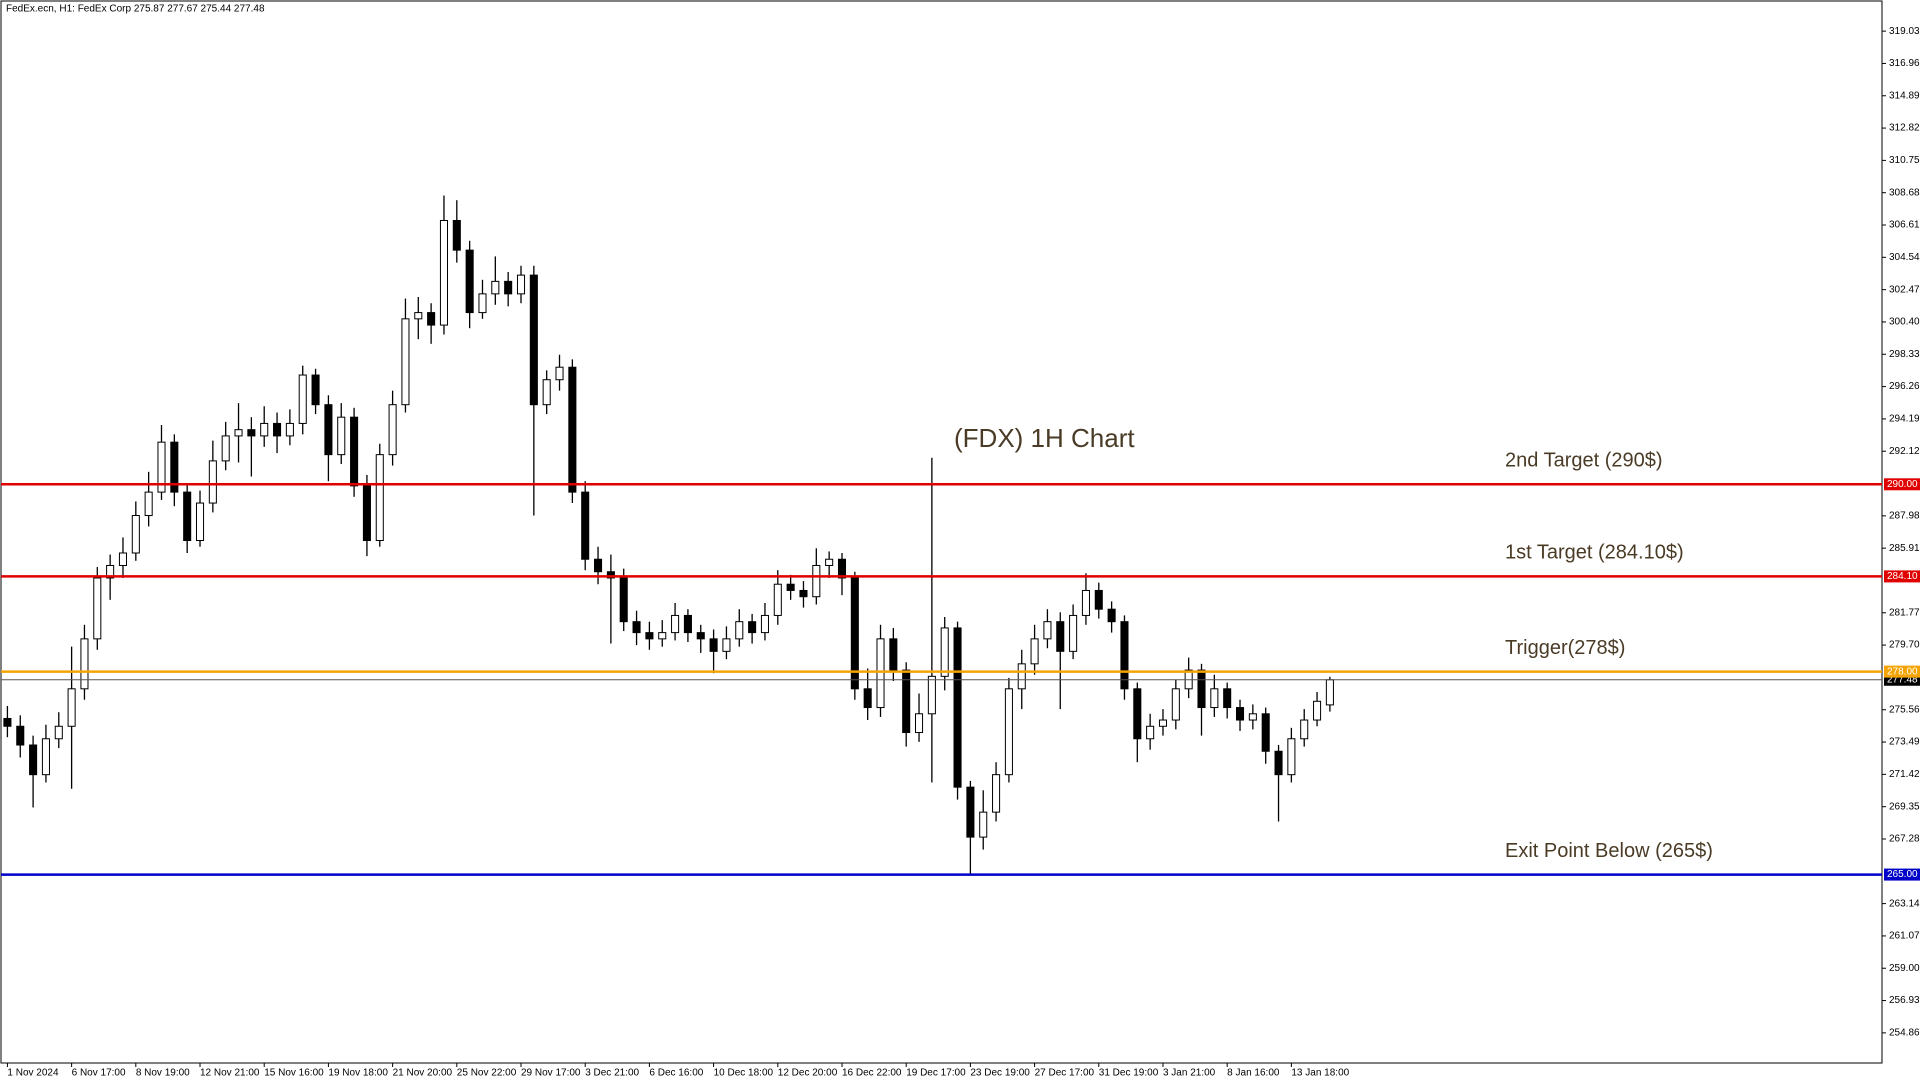 This screenshot has width=1920, height=1080. What do you see at coordinates (1065, 1073) in the screenshot?
I see `x-tick-label: 27 Dec 17:00` at bounding box center [1065, 1073].